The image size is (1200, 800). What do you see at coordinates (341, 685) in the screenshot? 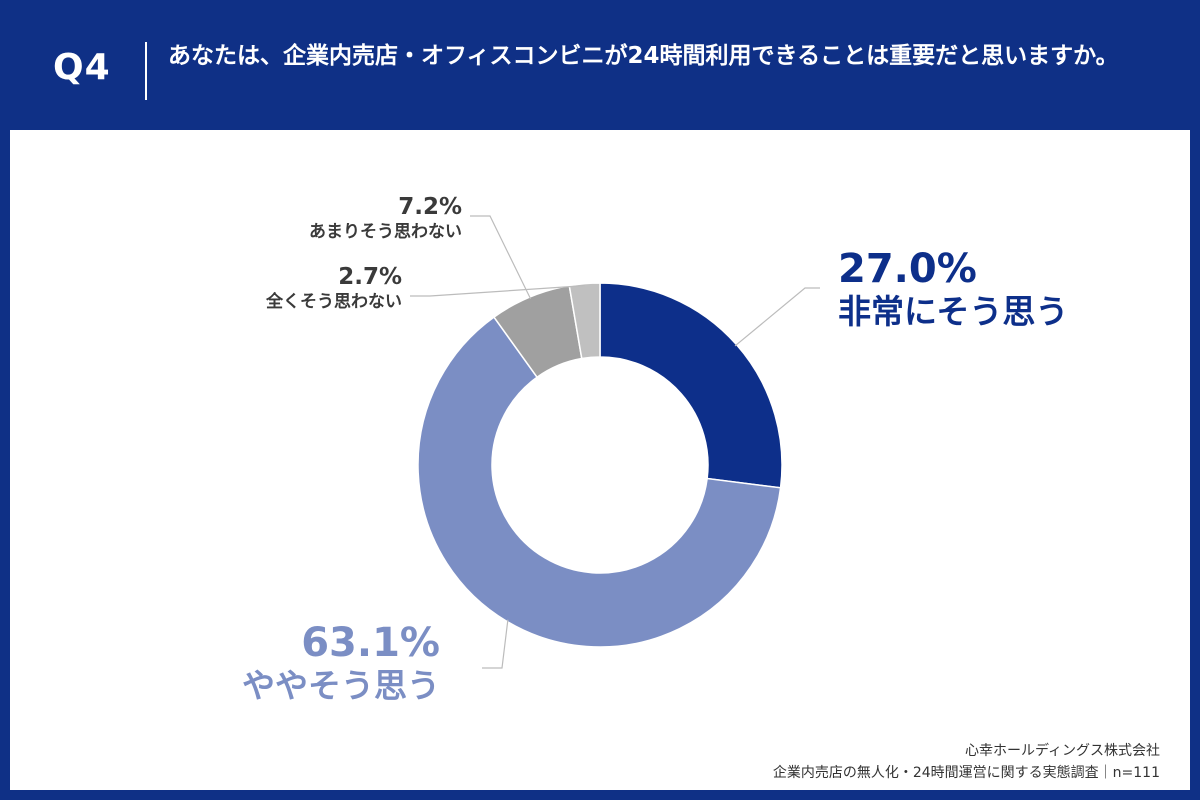
I see `category-label-somewhat-agree: ややそう思う` at bounding box center [341, 685].